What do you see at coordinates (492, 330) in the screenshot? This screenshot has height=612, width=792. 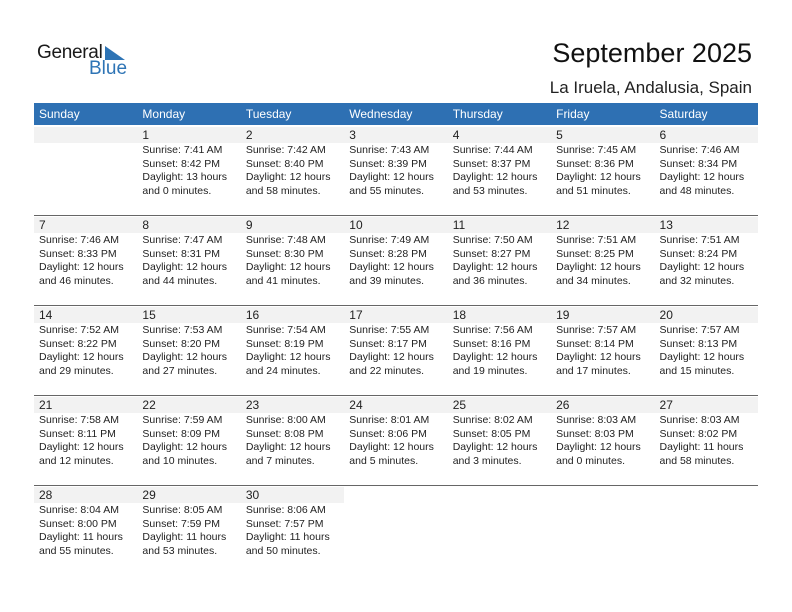 I see `sunrise-text: Sunrise: 7:56 AM` at bounding box center [492, 330].